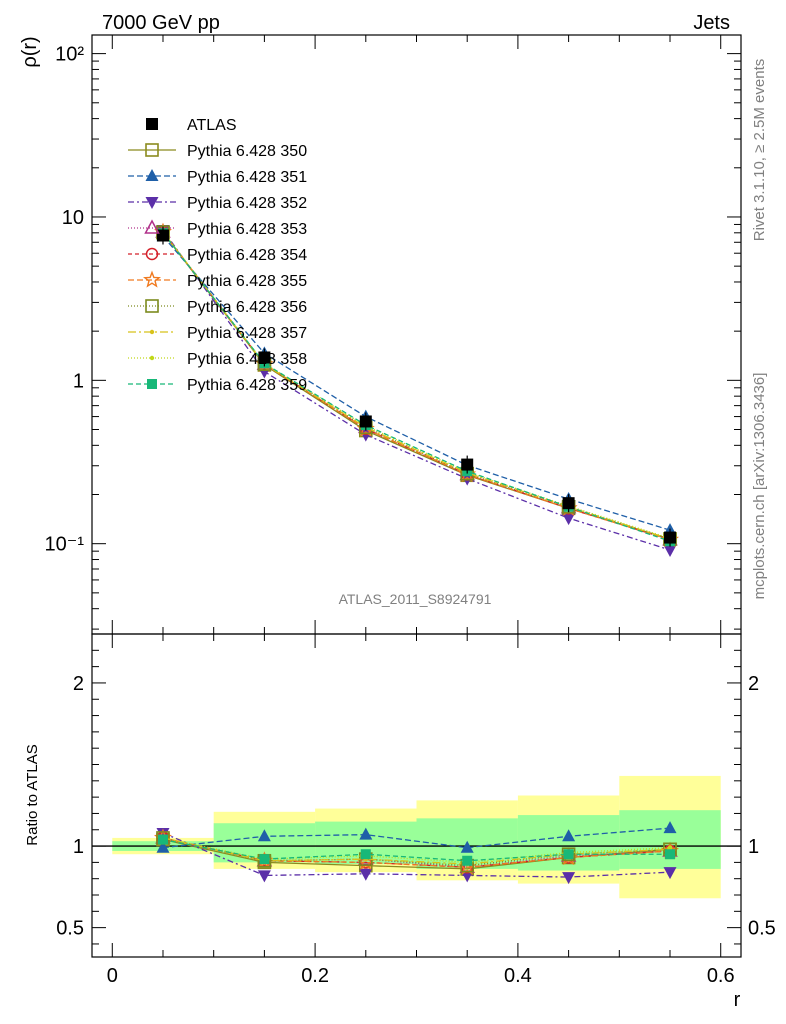  Describe the element at coordinates (247, 359) in the screenshot. I see `legend-label-9: Pythia 6.428 358` at that location.